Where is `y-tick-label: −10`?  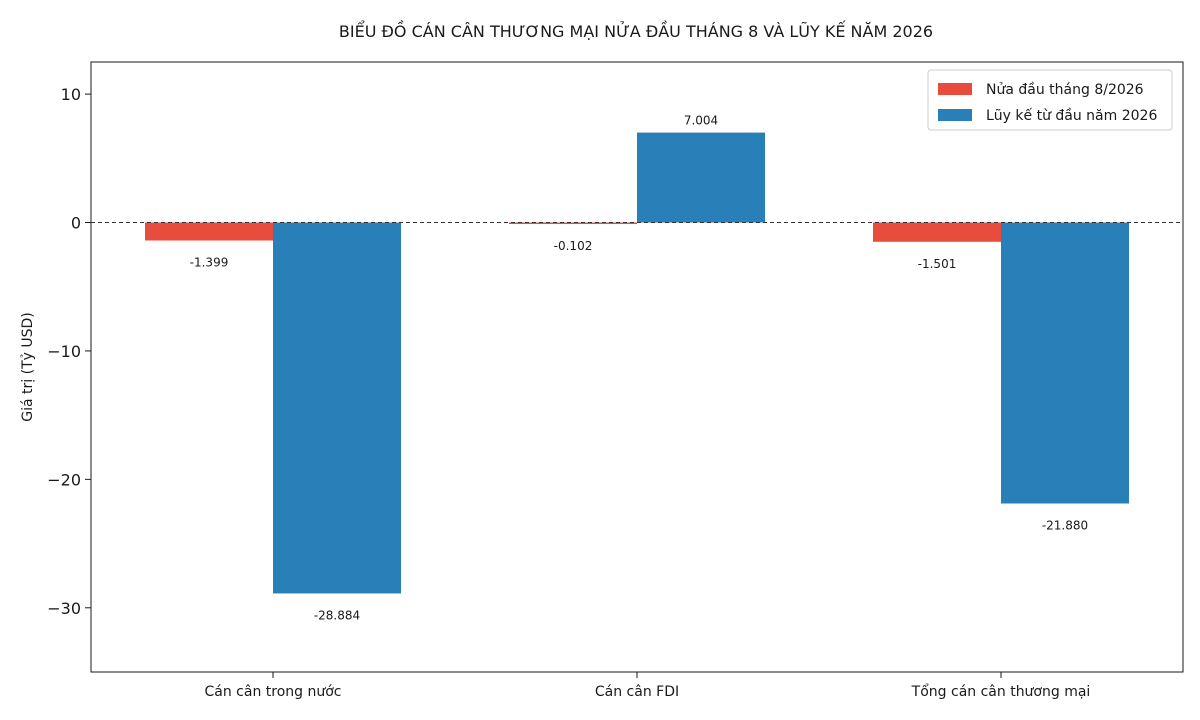
y-tick-label: −10 is located at coordinates (64, 351).